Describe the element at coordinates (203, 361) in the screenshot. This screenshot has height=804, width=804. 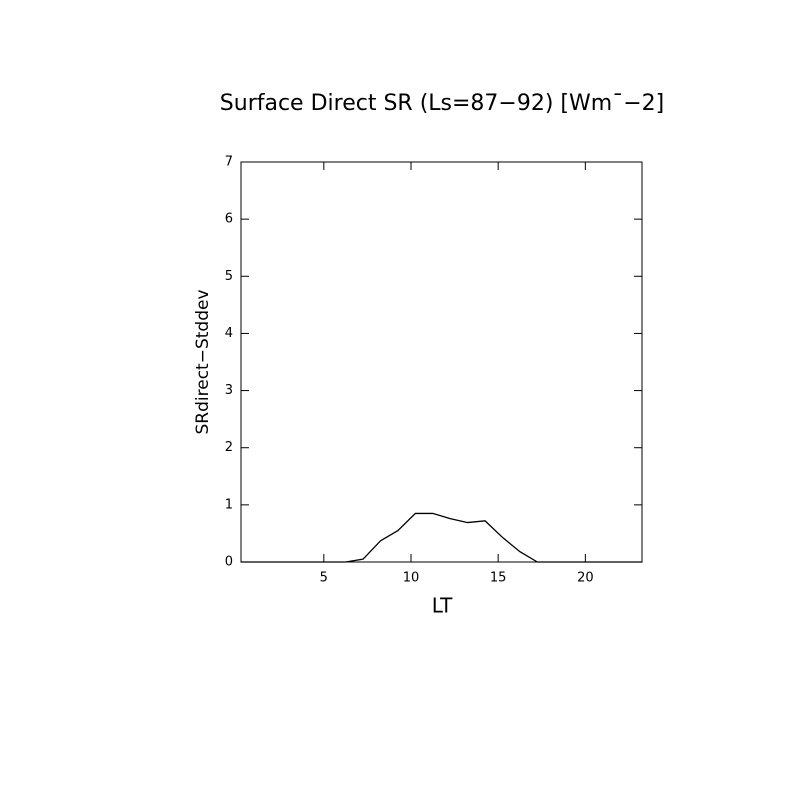
I see `y-axis-label: SRdirect−Stddev` at that location.